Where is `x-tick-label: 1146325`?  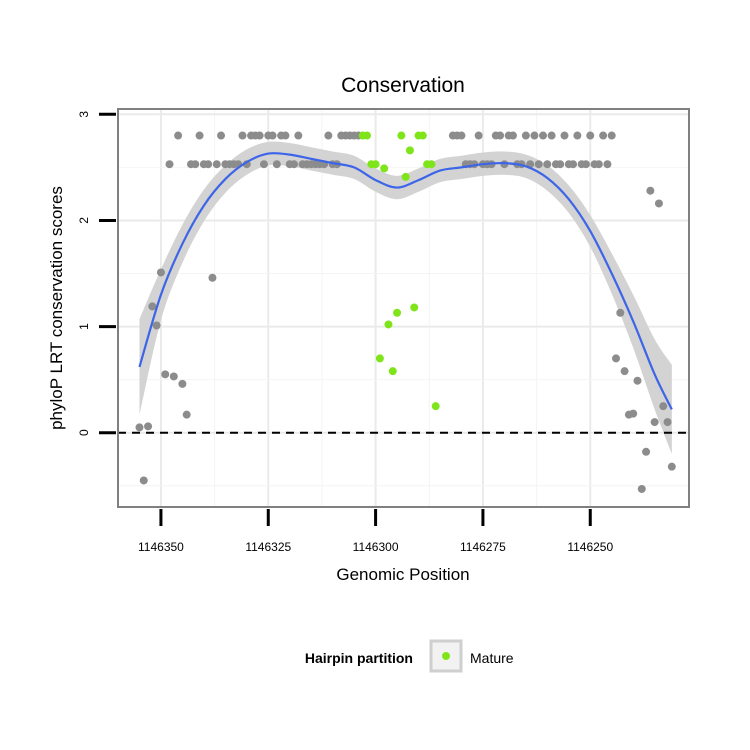
x-tick-label: 1146325 is located at coordinates (268, 547).